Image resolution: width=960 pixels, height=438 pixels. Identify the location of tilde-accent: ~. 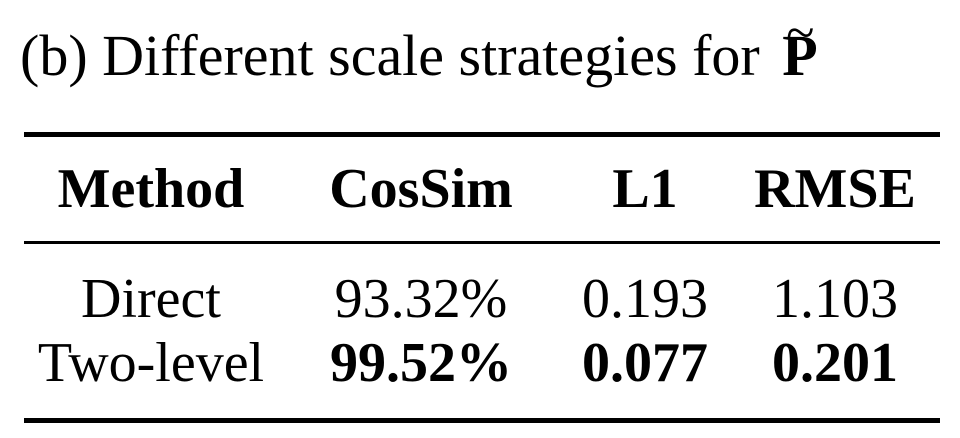
(800, 33).